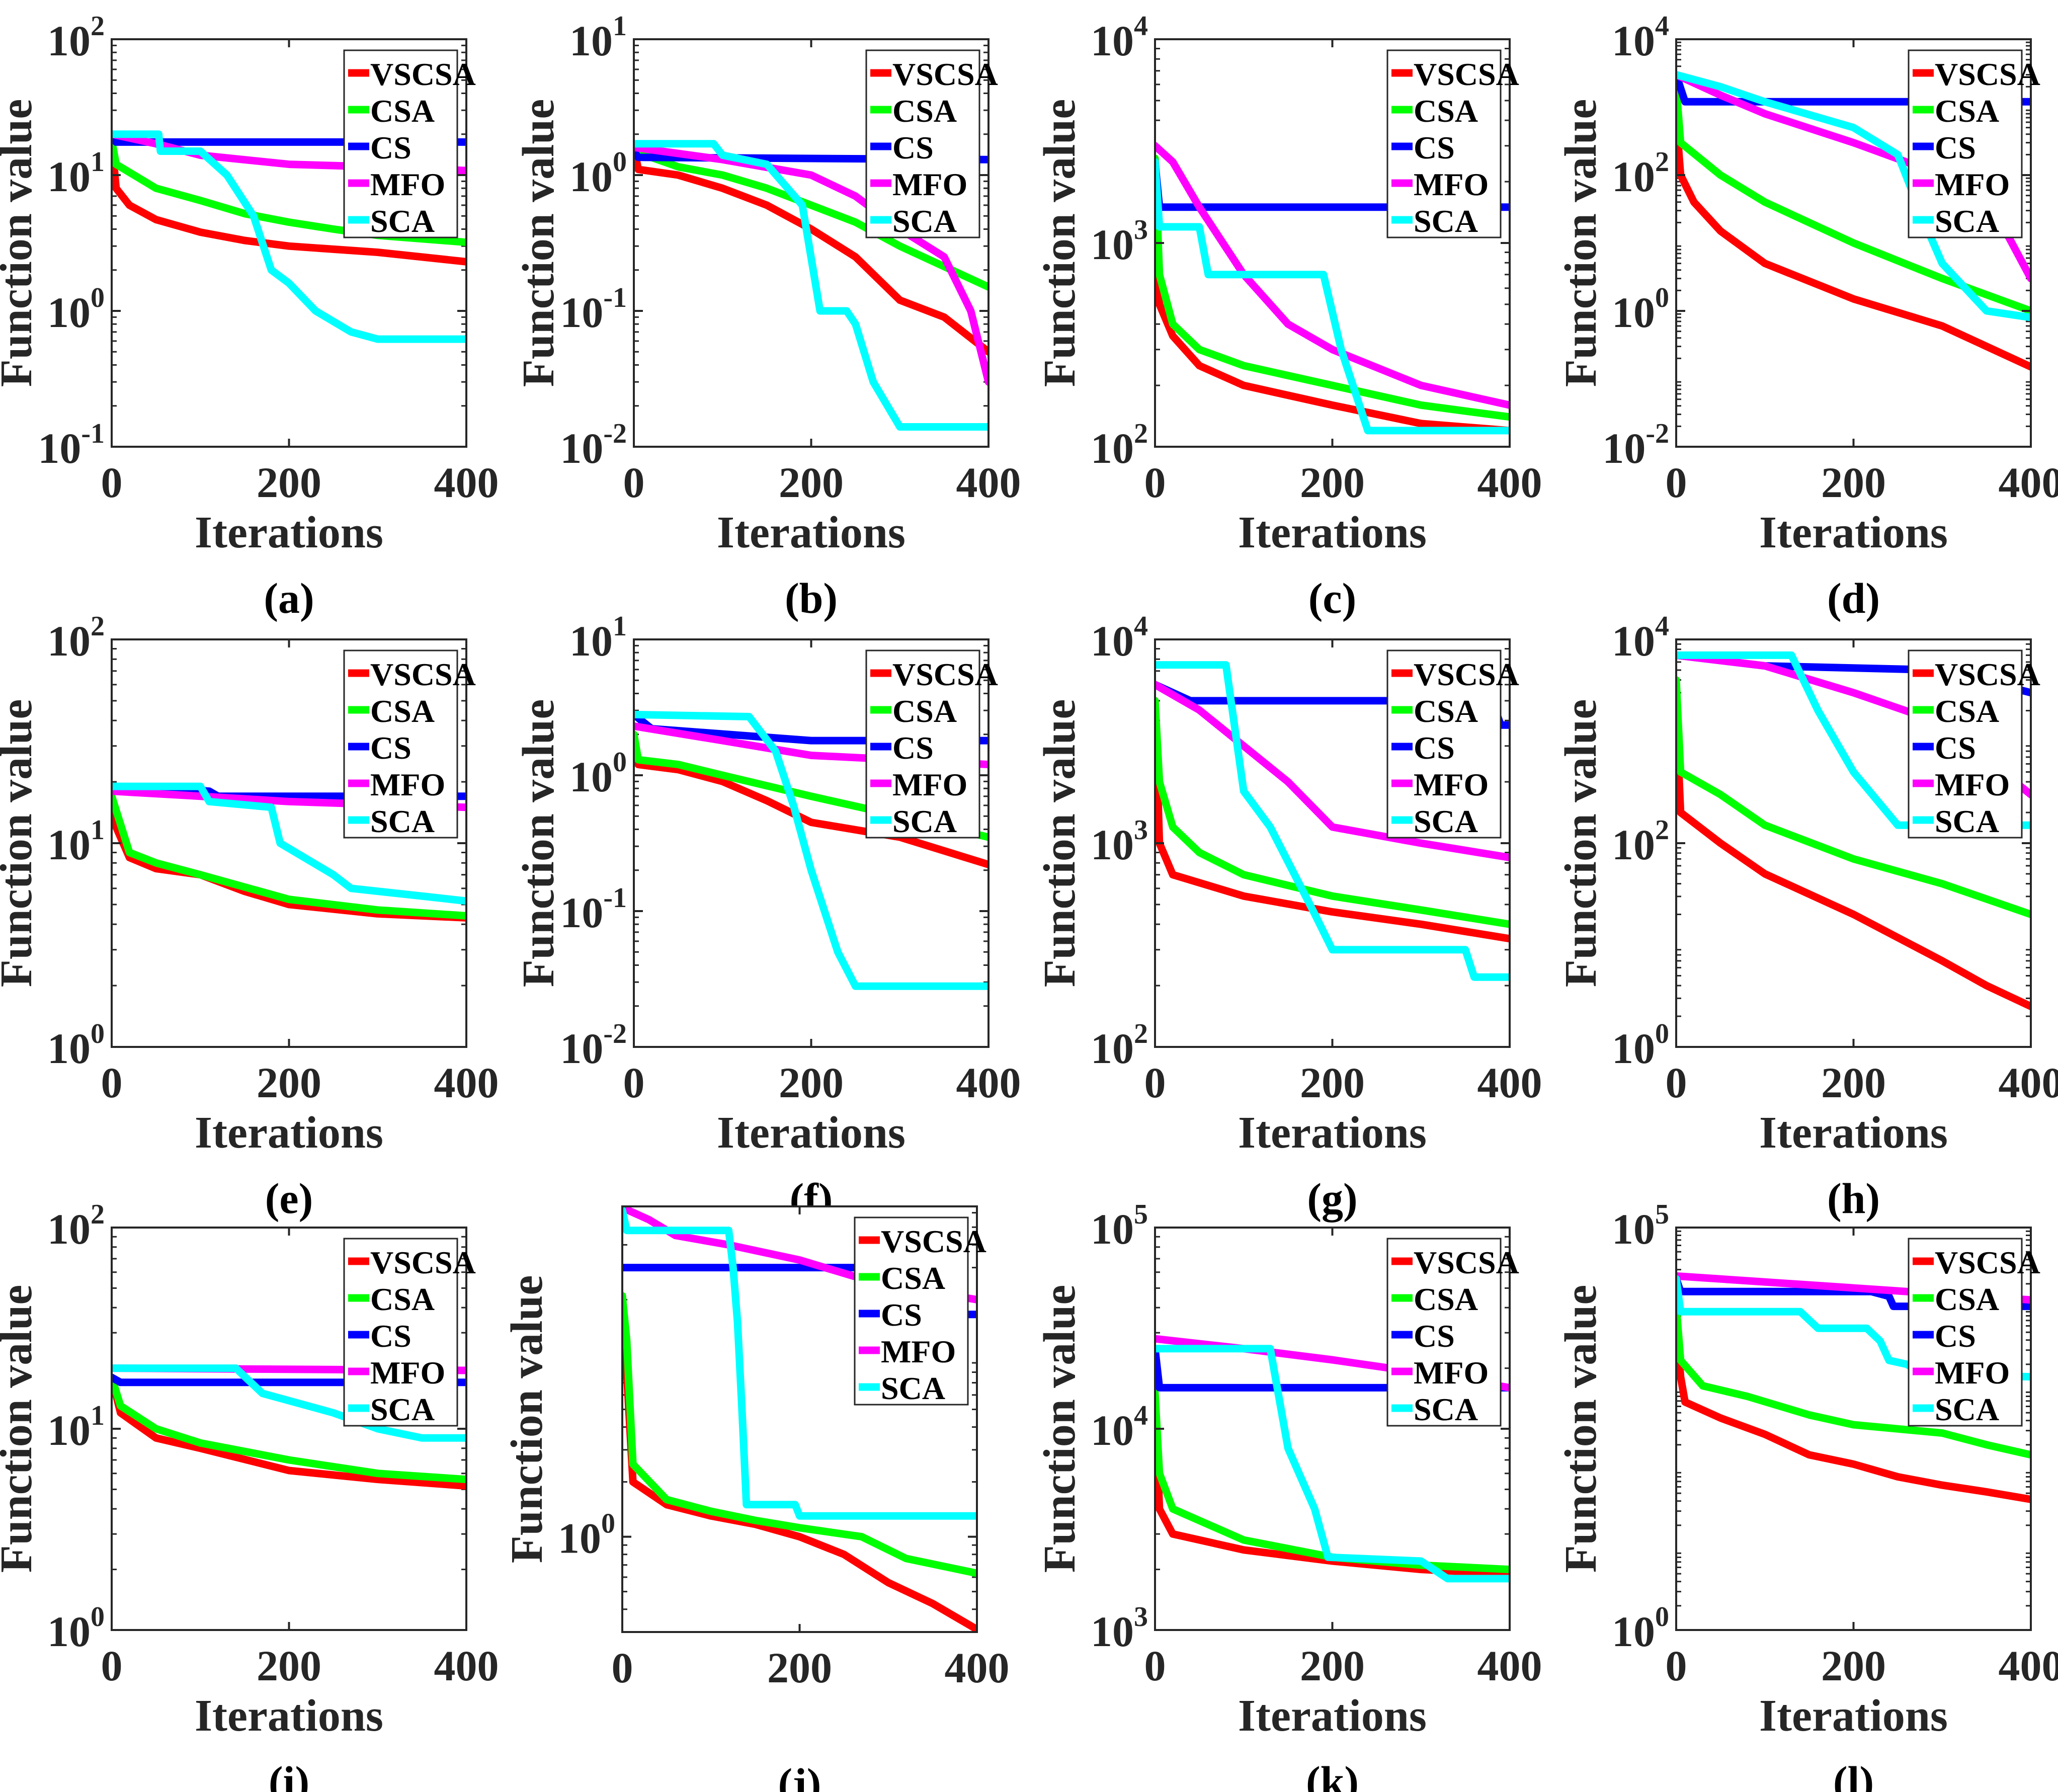 The image size is (2058, 1792). Describe the element at coordinates (1332, 532) in the screenshot. I see `x-axis-label: Iterations` at that location.